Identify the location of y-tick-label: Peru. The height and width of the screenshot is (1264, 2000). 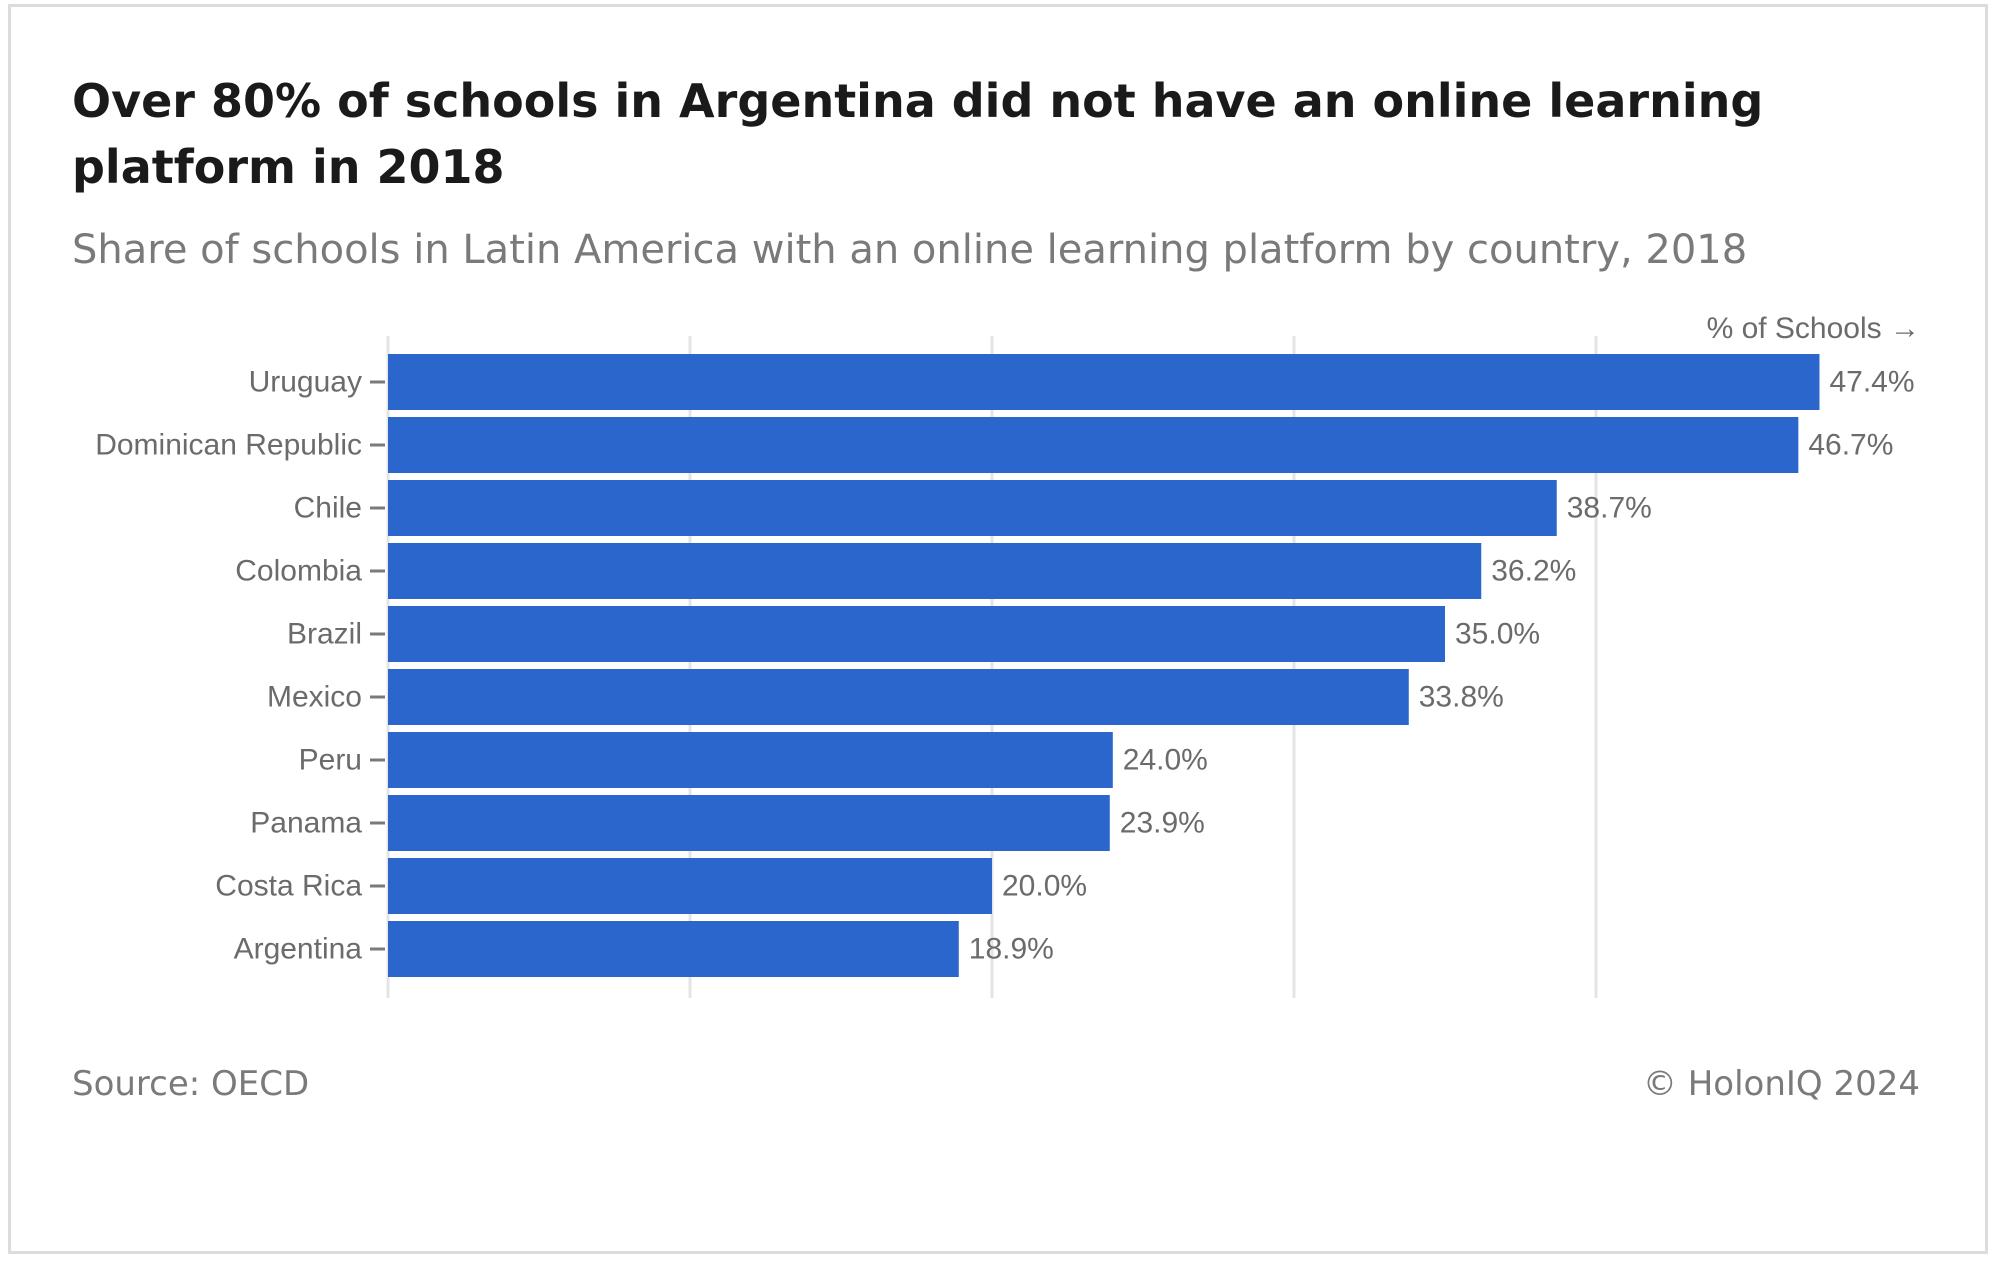
(330, 760).